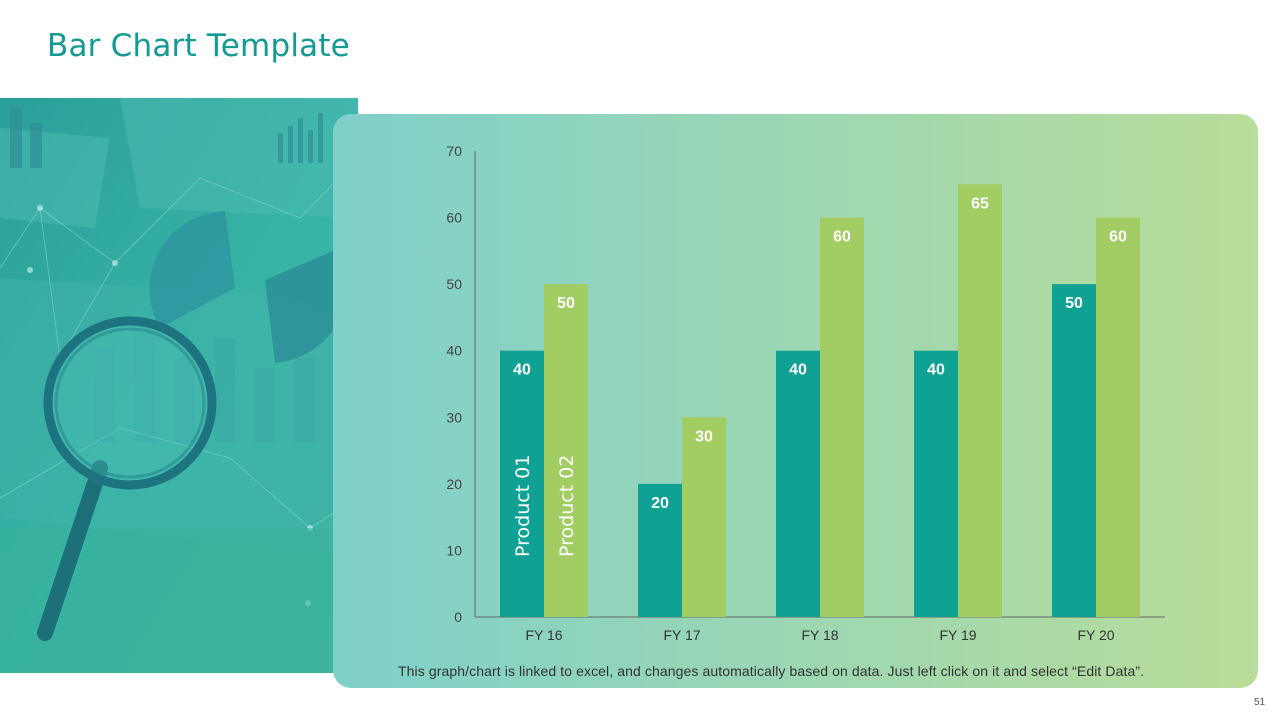  Describe the element at coordinates (454, 417) in the screenshot. I see `y-tick-label: 30` at that location.